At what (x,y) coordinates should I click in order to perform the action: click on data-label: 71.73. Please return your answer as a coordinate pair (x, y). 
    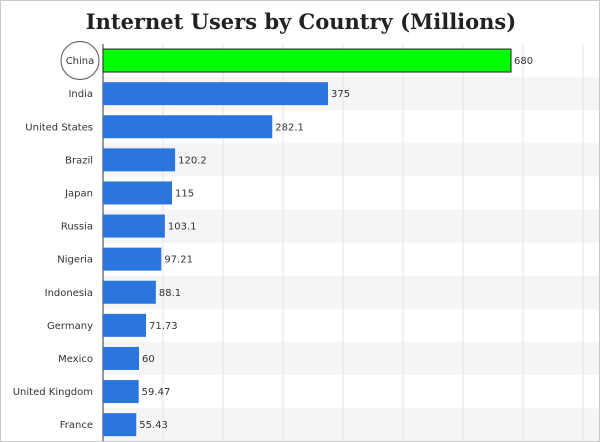
    Looking at the image, I should click on (163, 326).